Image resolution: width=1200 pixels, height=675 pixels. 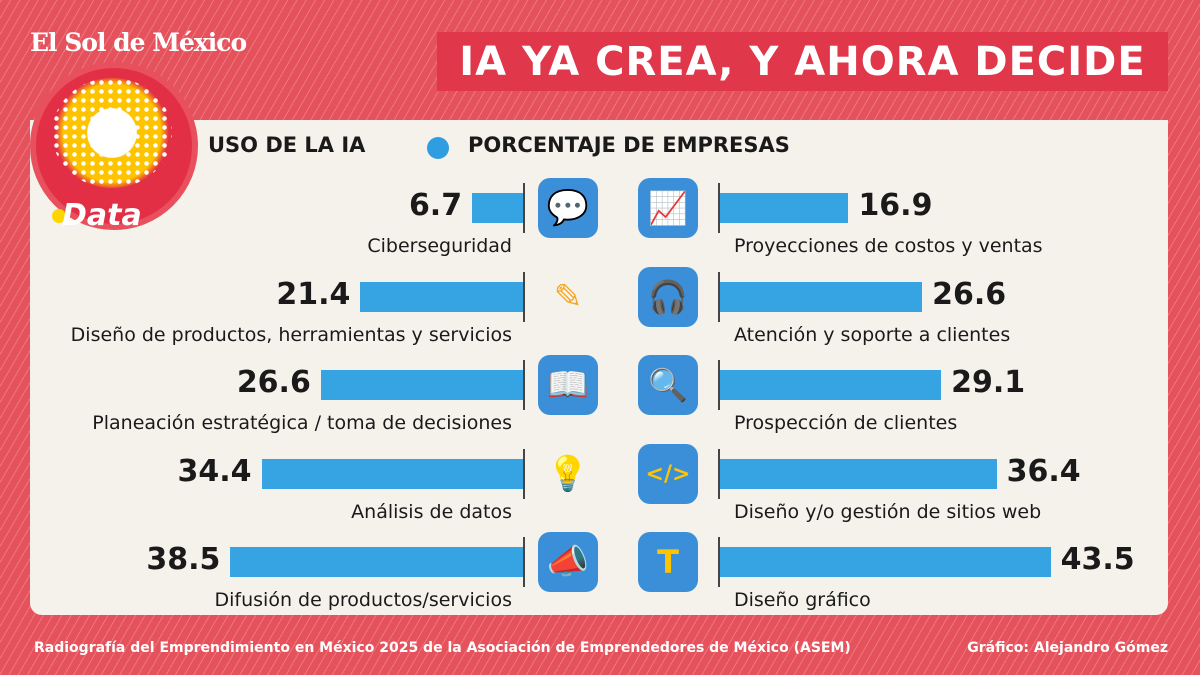 What do you see at coordinates (895, 205) in the screenshot?
I see `value-label: 16.9` at bounding box center [895, 205].